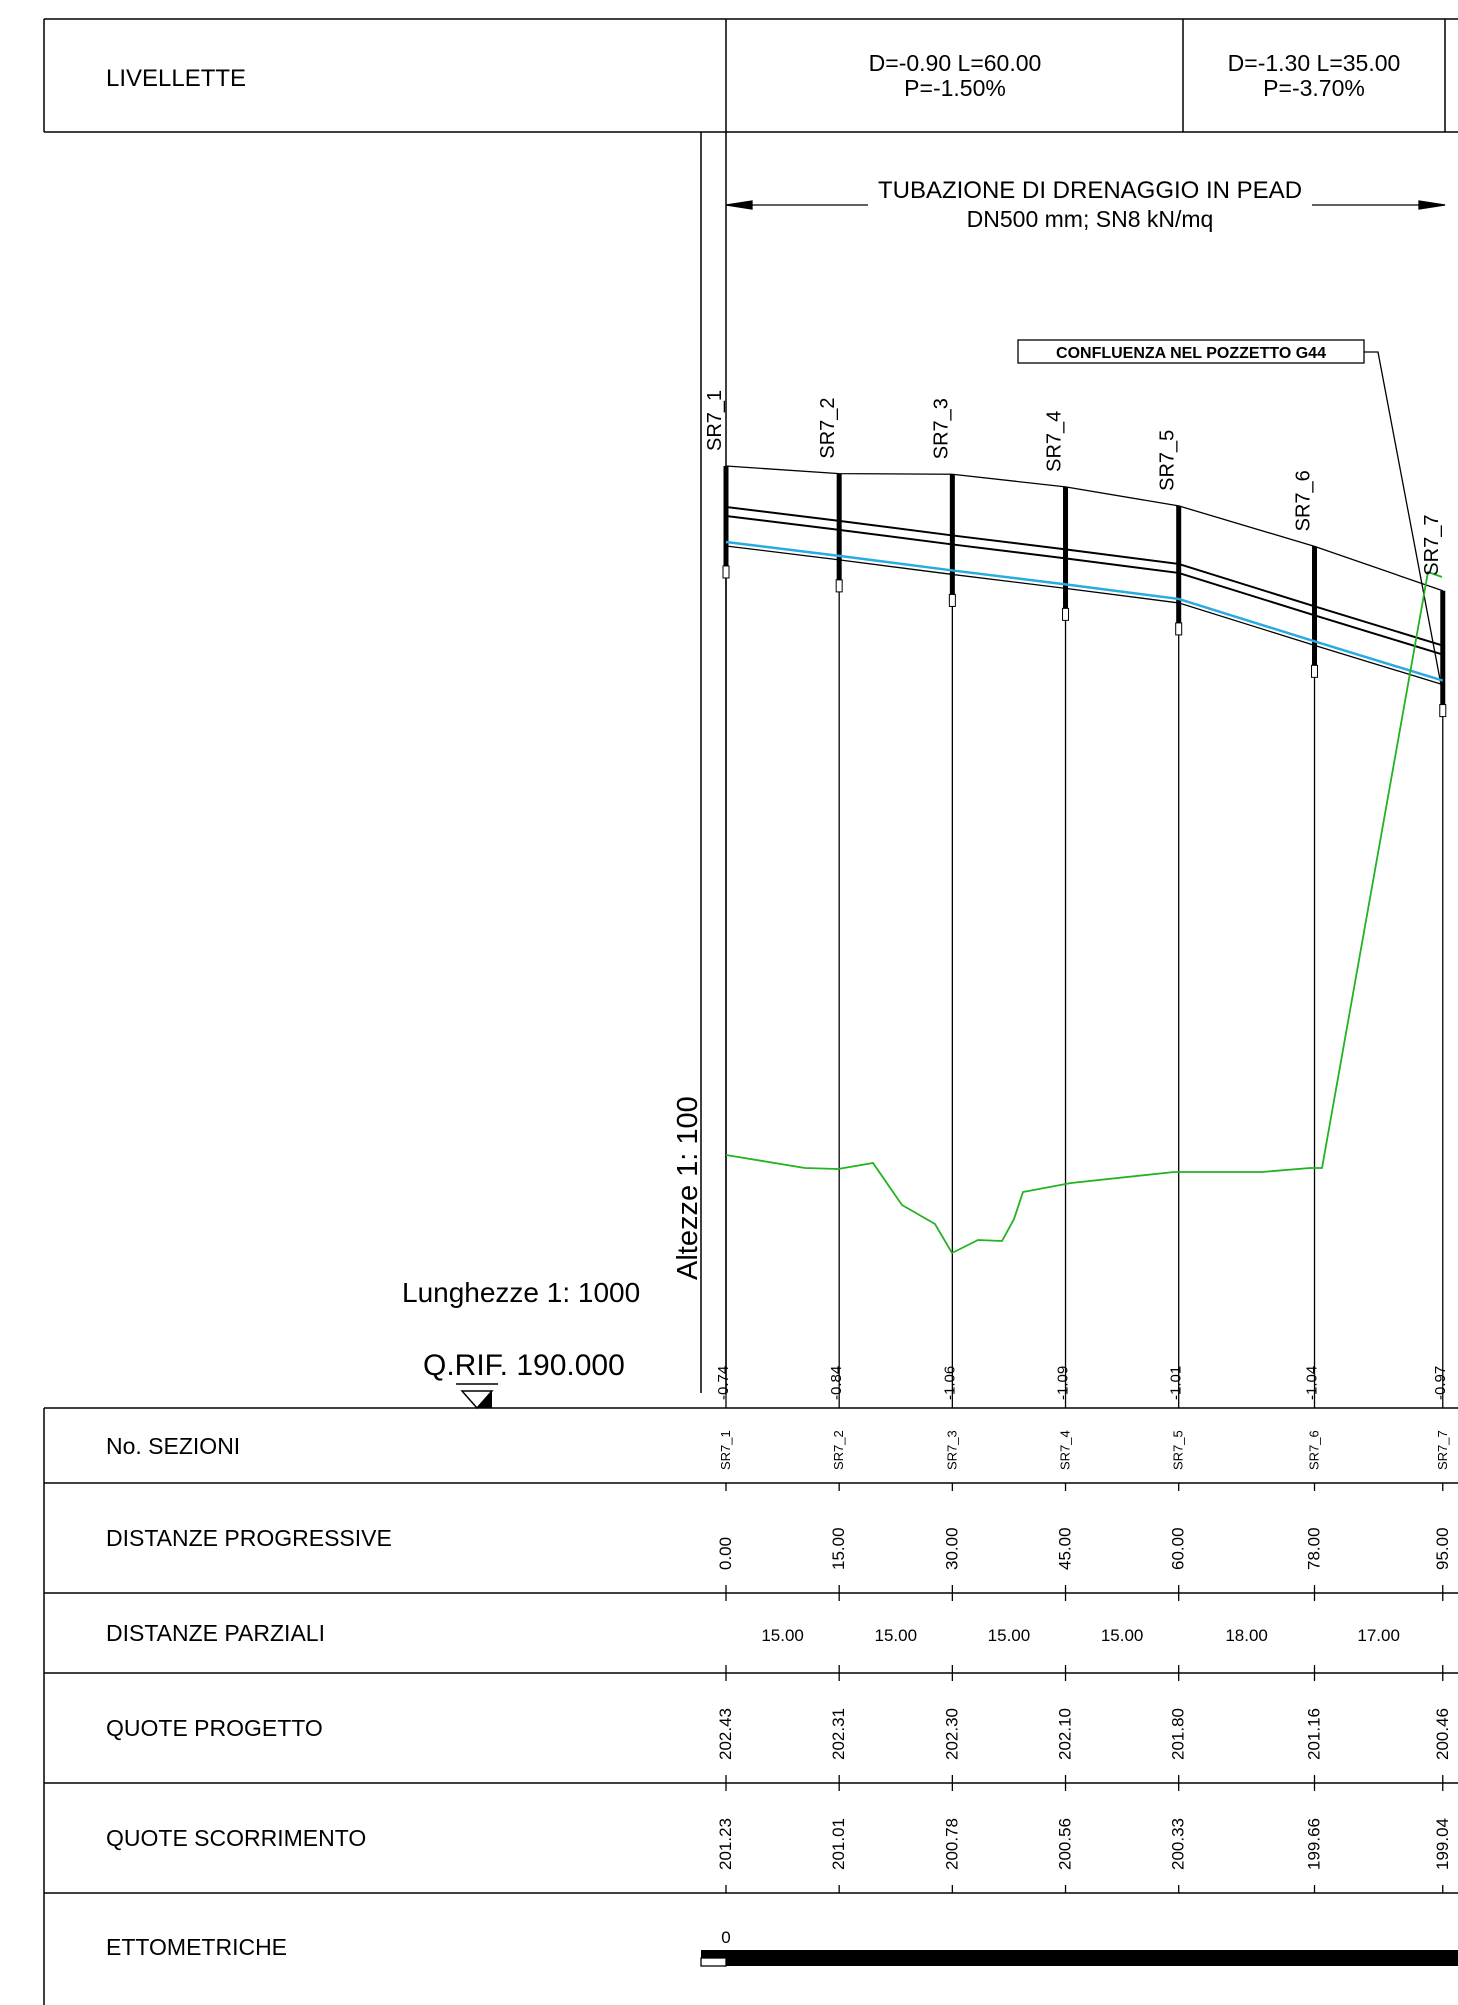 The height and width of the screenshot is (2005, 1458). What do you see at coordinates (725, 1844) in the screenshot?
I see `quota-scorrimento: 201.23` at bounding box center [725, 1844].